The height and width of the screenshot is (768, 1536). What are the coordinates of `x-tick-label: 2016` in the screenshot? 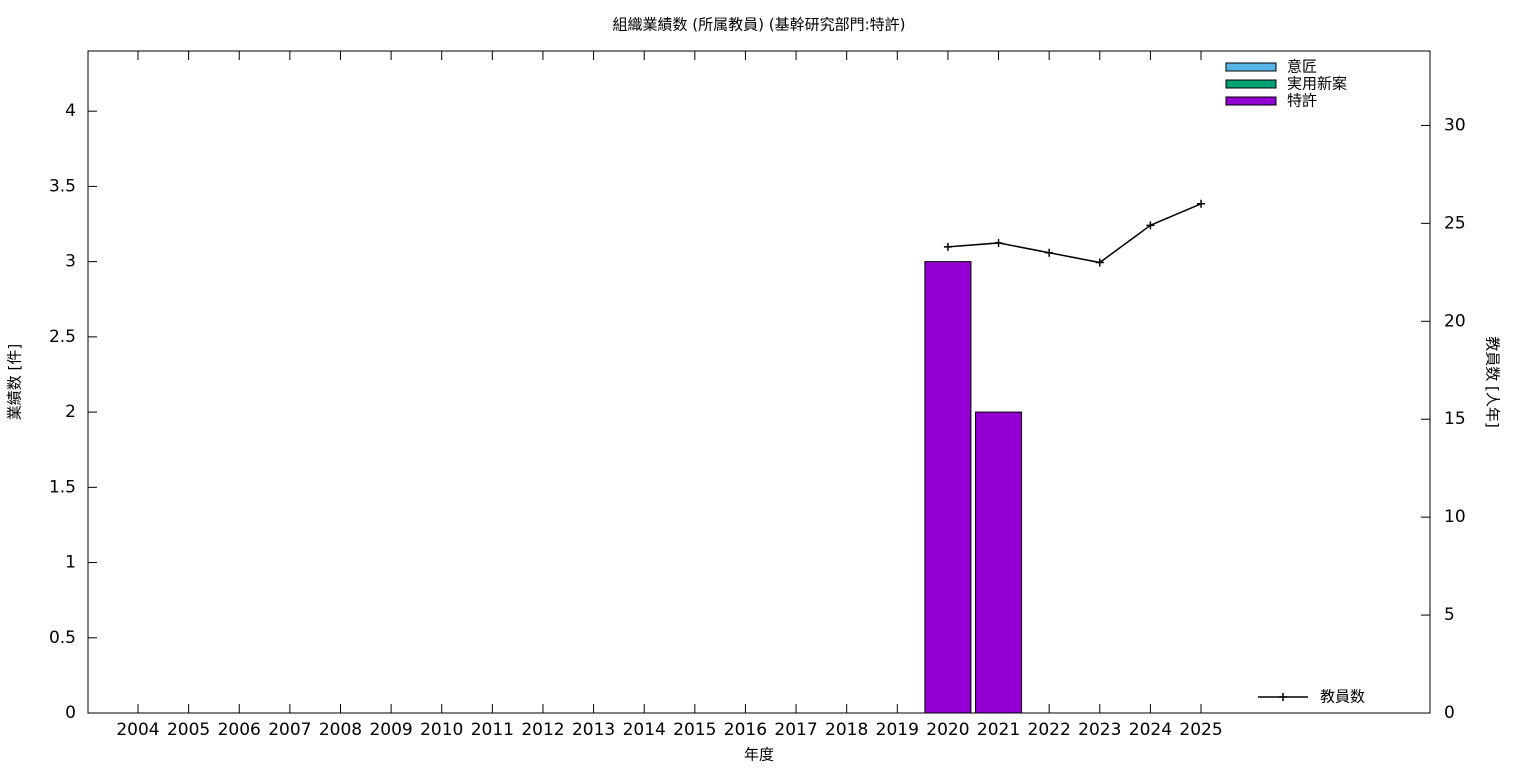 It's located at (745, 730).